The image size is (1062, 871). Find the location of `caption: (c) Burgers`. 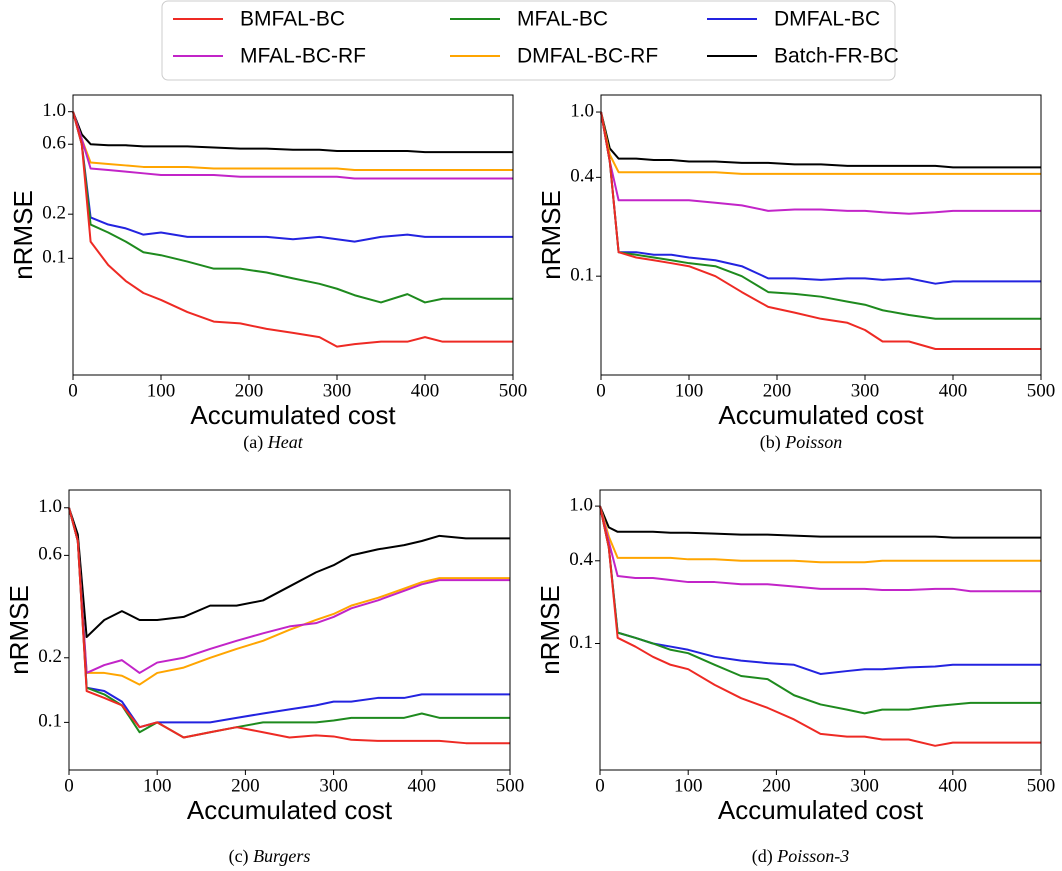

caption: (c) Burgers is located at coordinates (270, 856).